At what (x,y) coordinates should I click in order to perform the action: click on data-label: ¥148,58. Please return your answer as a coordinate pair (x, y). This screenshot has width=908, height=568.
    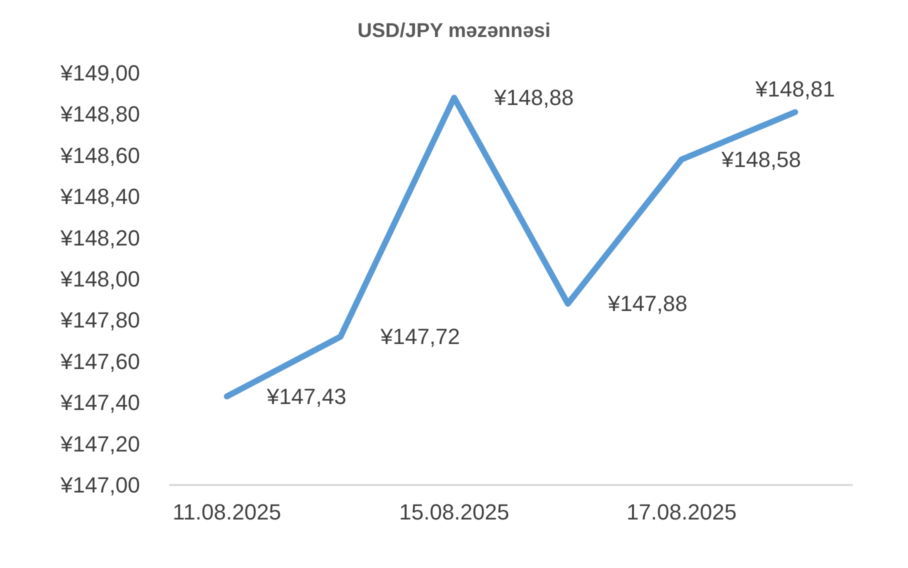
    Looking at the image, I should click on (761, 159).